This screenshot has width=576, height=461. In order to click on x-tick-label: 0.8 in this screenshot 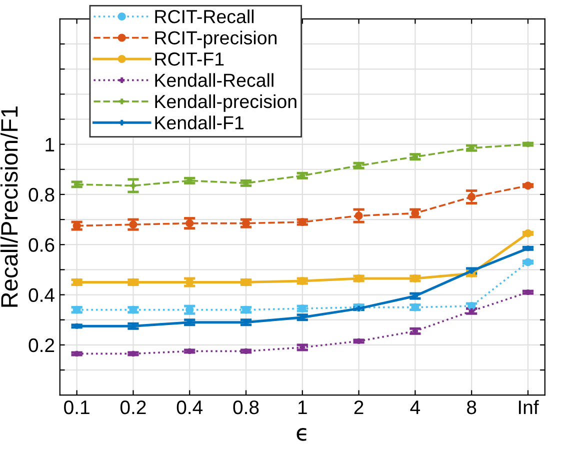, I will do `click(246, 407)`.